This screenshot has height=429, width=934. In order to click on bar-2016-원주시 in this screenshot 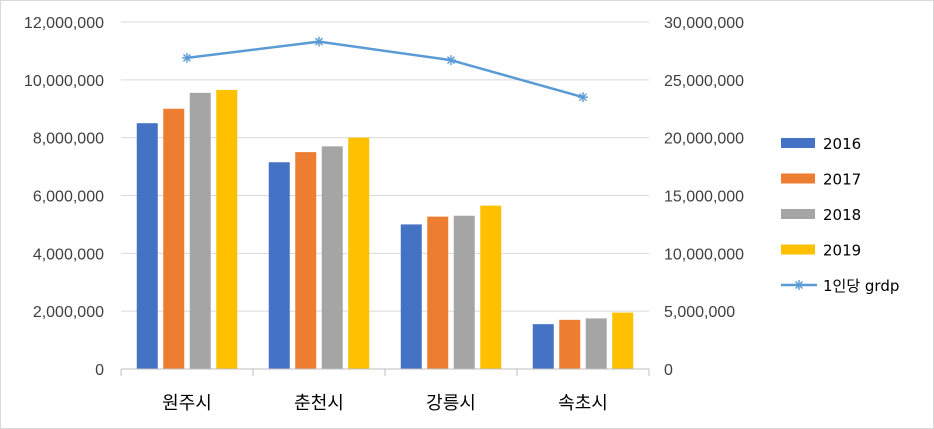, I will do `click(147, 246)`.